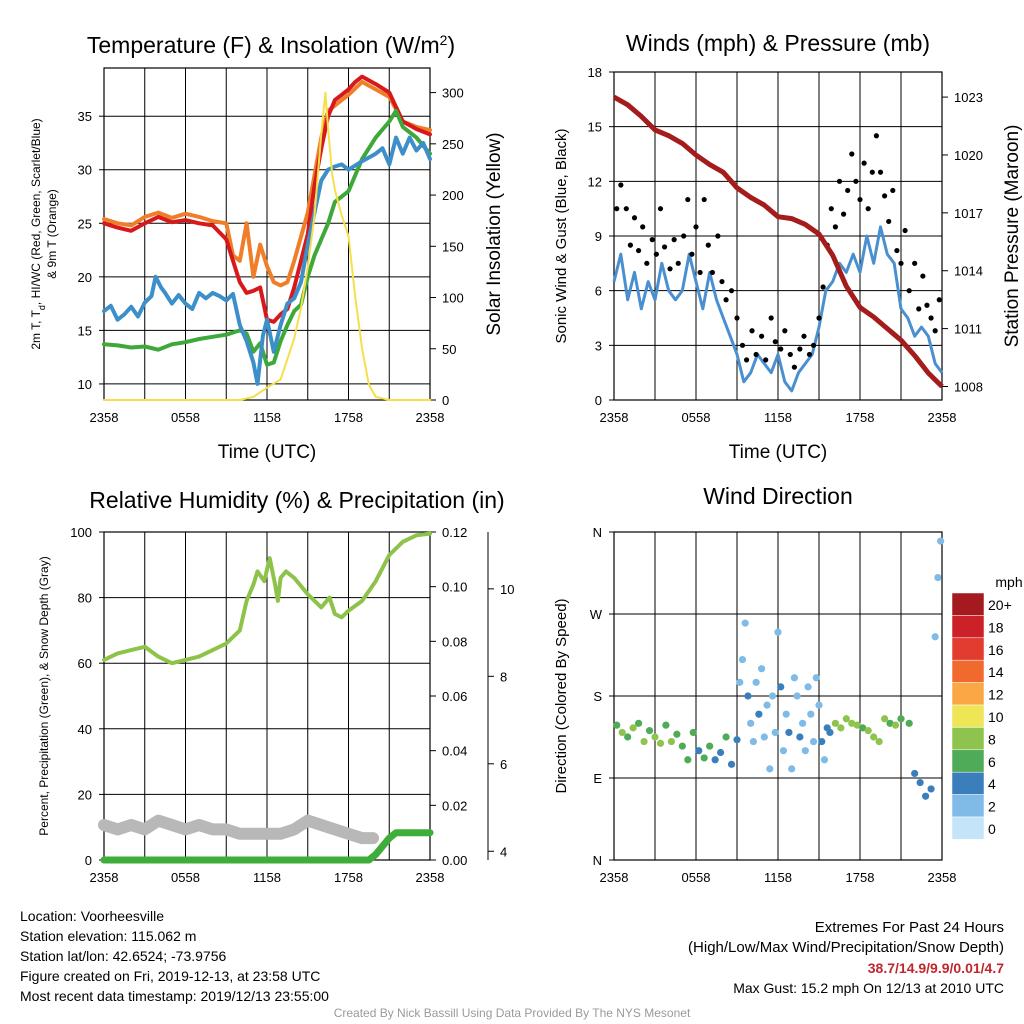 Image resolution: width=1024 pixels, height=1024 pixels. I want to click on legend-label: 20+, so click(1000, 605).